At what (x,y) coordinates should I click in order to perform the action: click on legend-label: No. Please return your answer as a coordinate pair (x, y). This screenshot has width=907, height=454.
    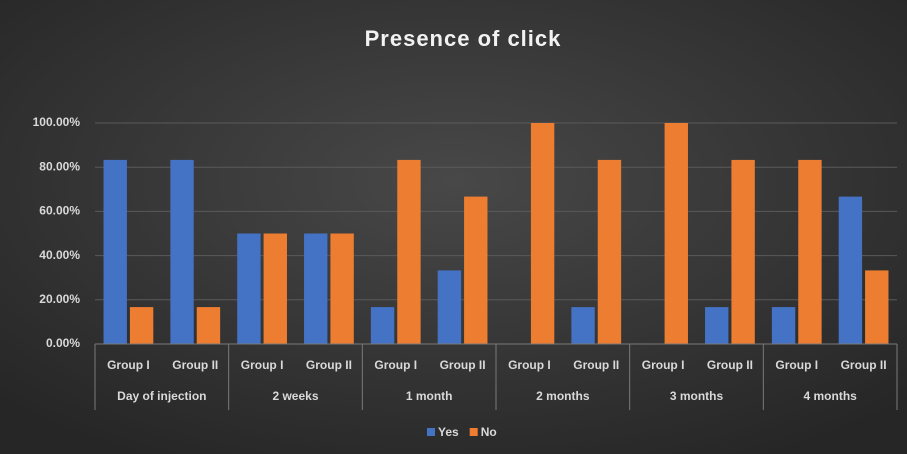
    Looking at the image, I should click on (489, 432).